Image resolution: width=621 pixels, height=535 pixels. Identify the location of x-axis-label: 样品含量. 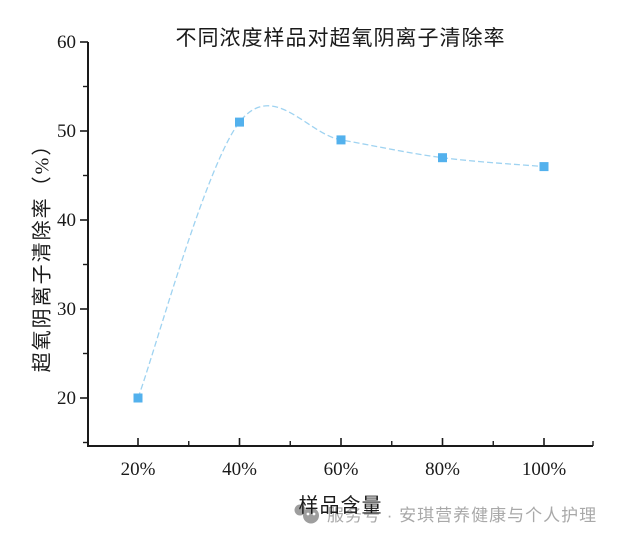
(340, 506).